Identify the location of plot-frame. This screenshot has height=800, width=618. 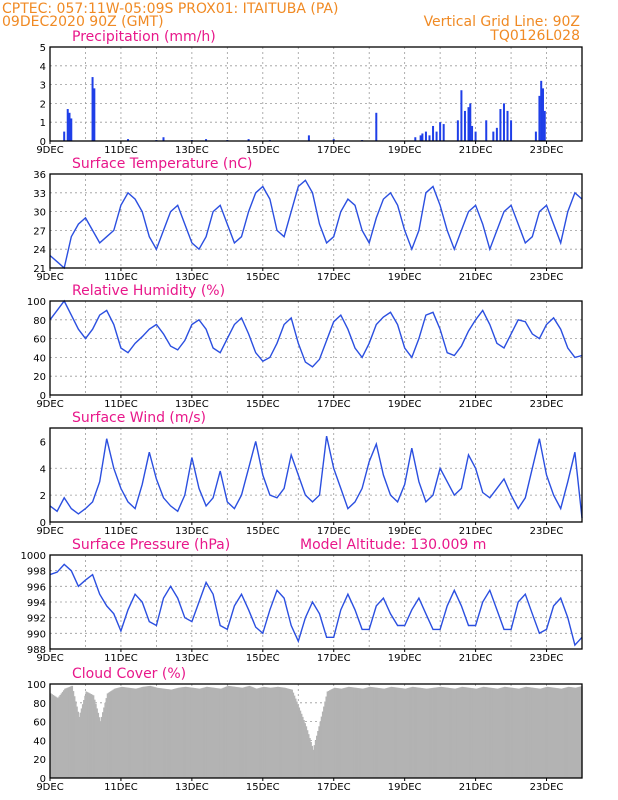
(316, 94).